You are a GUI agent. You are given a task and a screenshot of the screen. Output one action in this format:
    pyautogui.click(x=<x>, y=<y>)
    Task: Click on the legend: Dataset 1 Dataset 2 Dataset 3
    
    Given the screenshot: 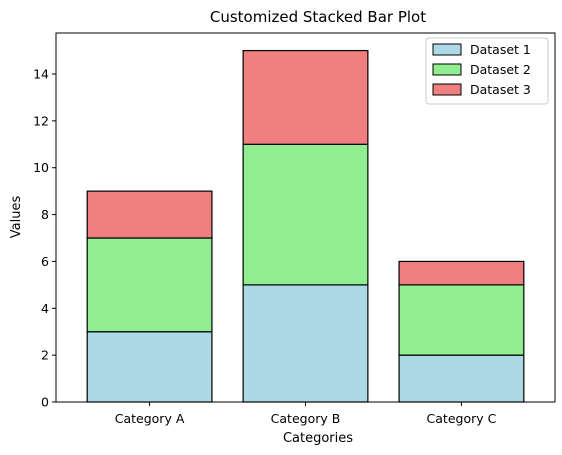 What is the action you would take?
    pyautogui.click(x=487, y=71)
    